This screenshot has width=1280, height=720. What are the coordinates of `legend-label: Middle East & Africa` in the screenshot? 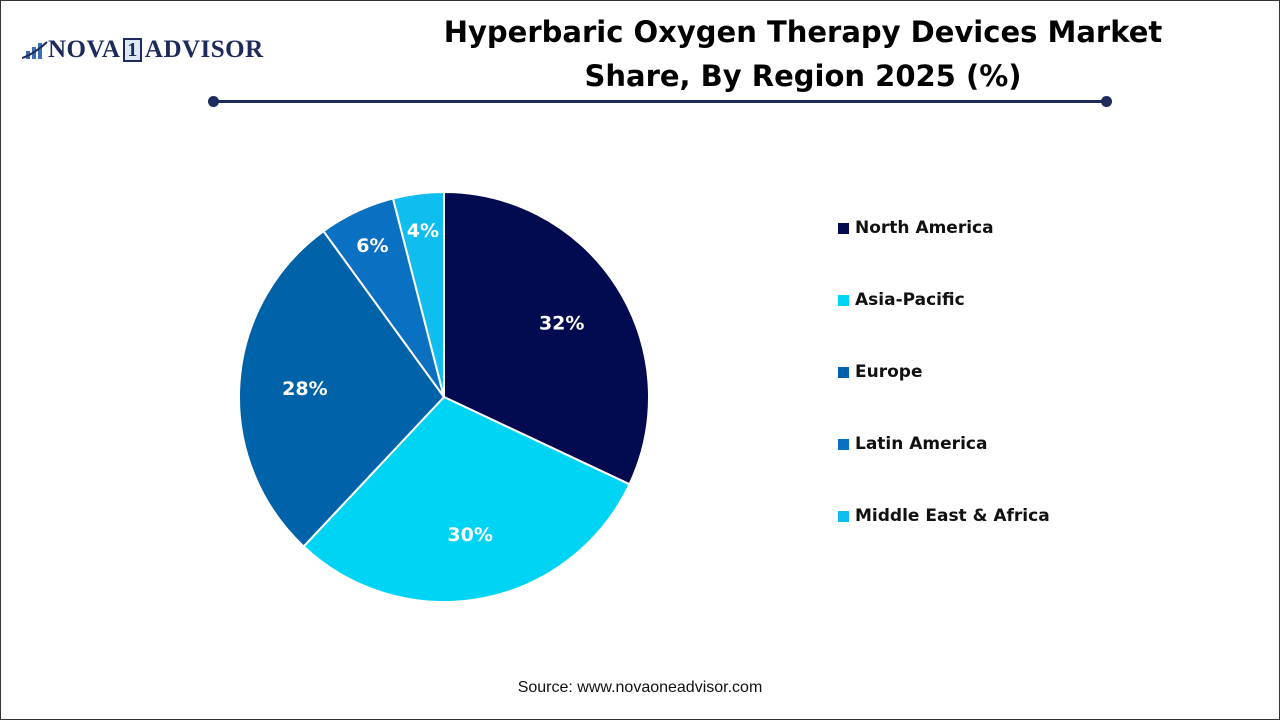 It's located at (952, 516).